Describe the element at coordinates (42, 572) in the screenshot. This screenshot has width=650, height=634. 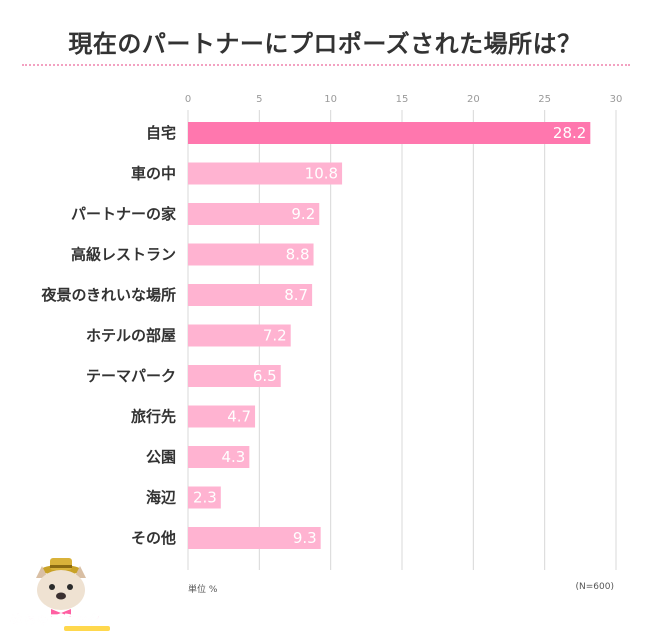
I see `dog-left-ear` at that location.